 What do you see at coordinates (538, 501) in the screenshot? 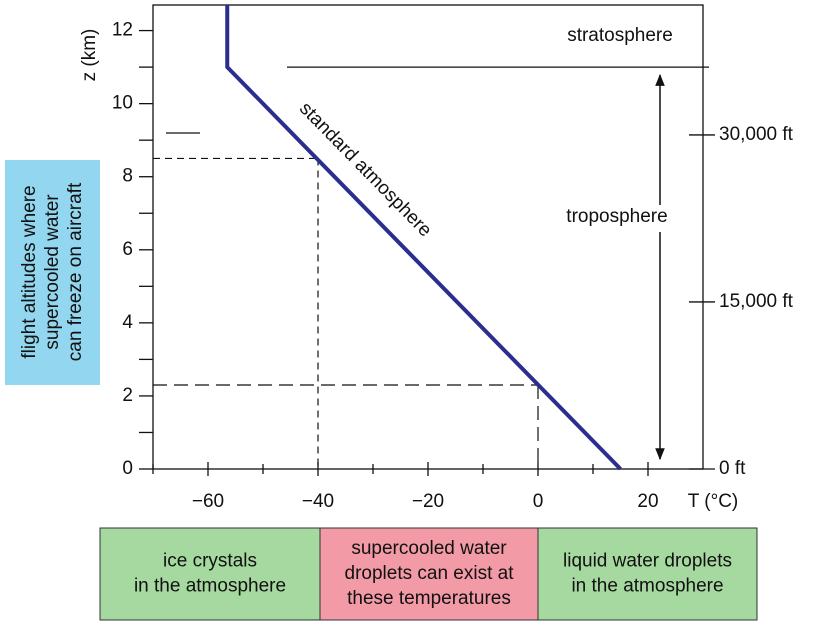
I see `x-tick-label: 0` at bounding box center [538, 501].